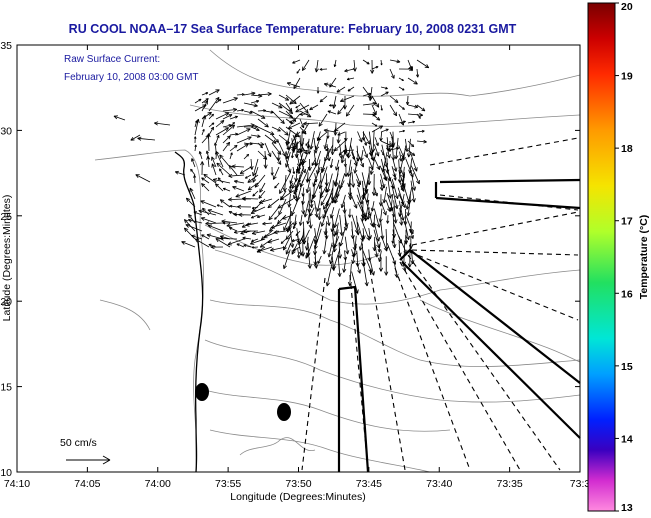 This screenshot has width=651, height=518. Describe the element at coordinates (189, 312) in the screenshot. I see `coastline` at that location.